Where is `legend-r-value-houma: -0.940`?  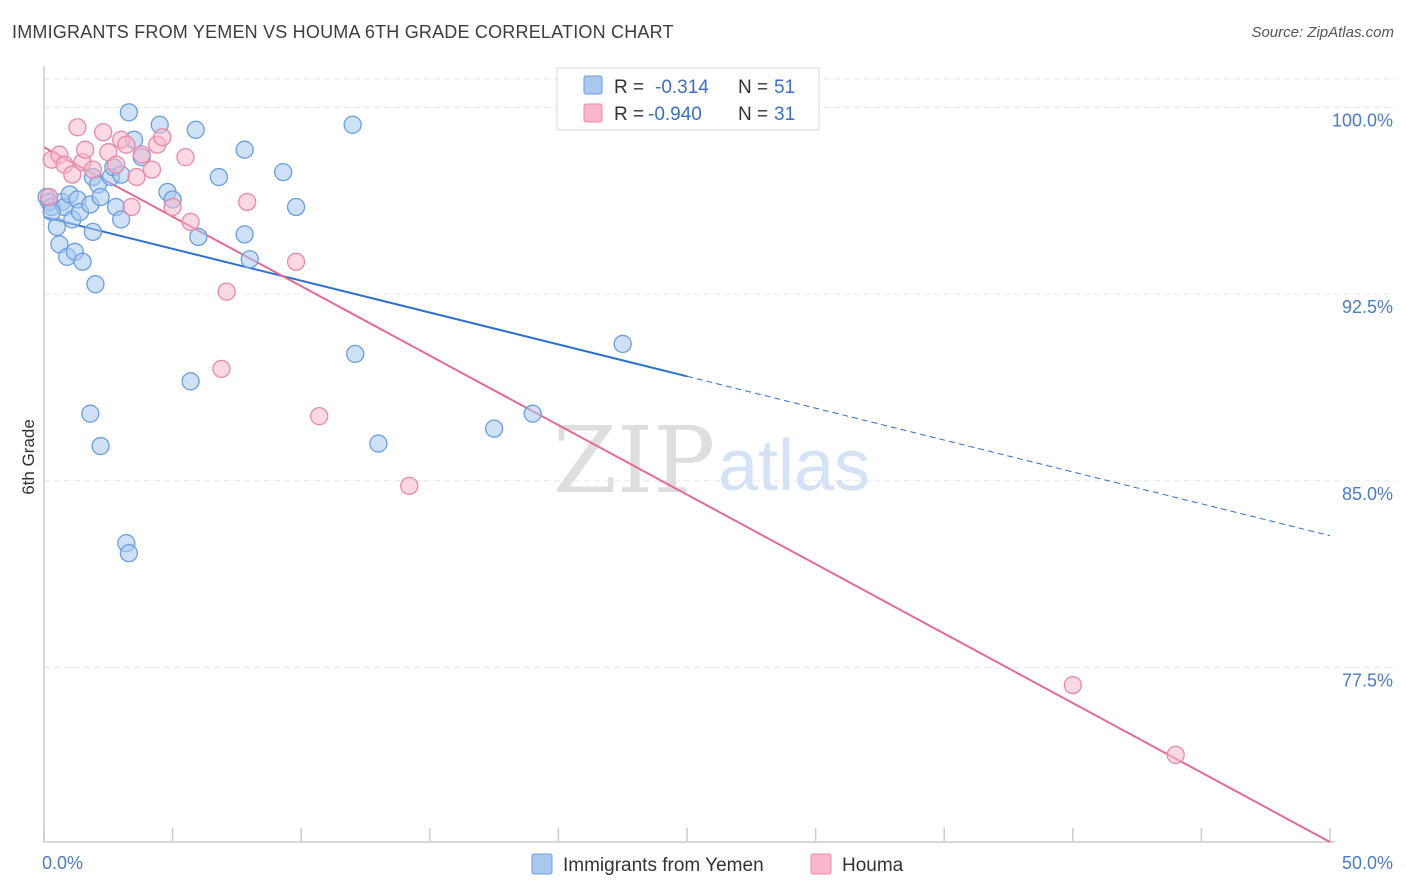
legend-r-value-houma: -0.940 is located at coordinates (675, 114).